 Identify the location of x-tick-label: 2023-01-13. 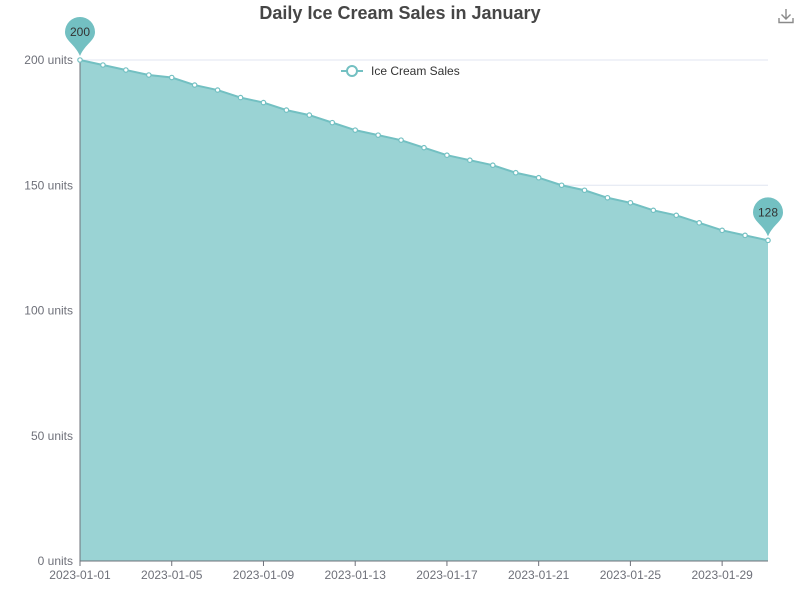
(356, 575).